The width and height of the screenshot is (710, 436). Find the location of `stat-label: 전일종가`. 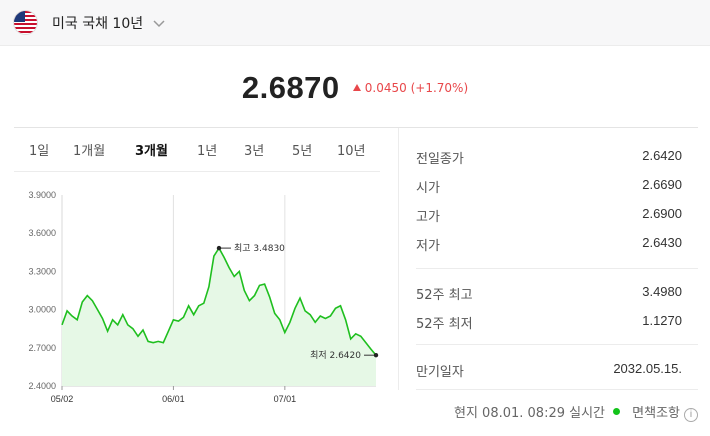

stat-label: 전일종가 is located at coordinates (440, 159).